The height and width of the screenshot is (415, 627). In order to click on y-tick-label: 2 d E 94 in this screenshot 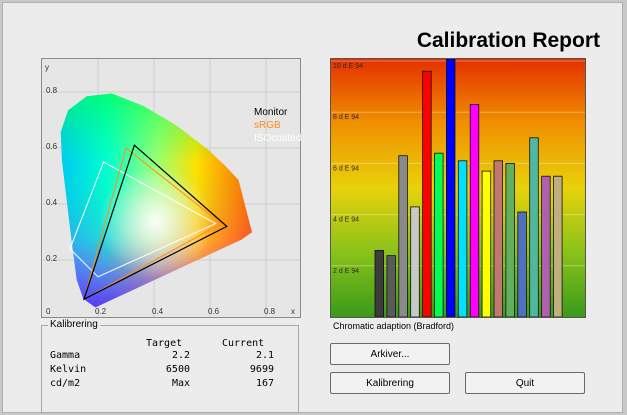, I will do `click(346, 271)`.